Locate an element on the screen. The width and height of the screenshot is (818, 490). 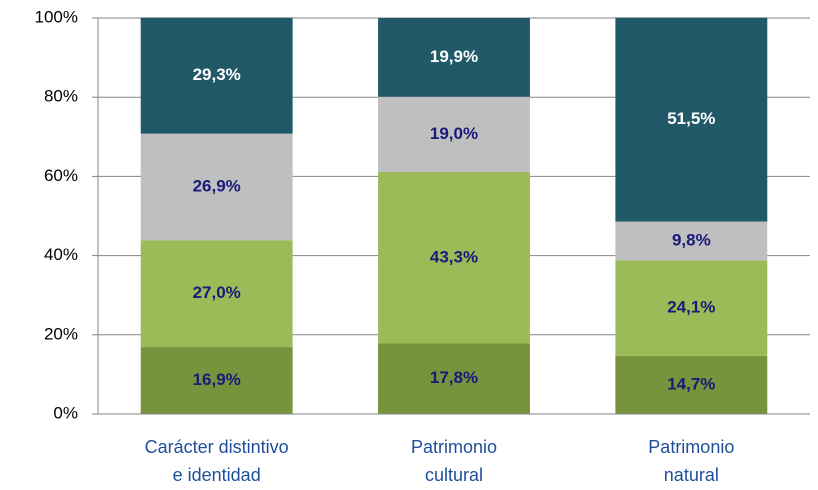
y-tick-label: 80% is located at coordinates (61, 96).